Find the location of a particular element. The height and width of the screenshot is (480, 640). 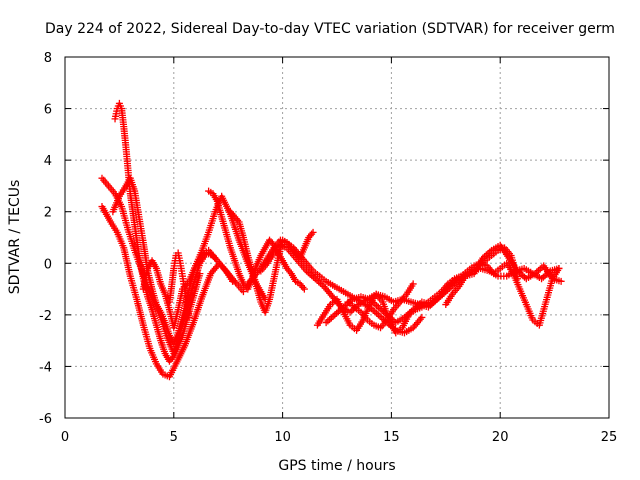

y-tick-label: 6 is located at coordinates (48, 110).